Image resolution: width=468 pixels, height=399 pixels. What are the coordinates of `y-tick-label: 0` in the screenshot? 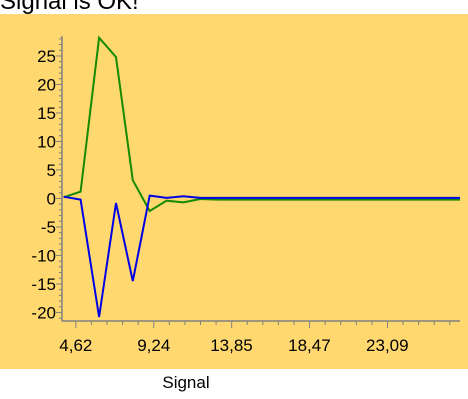 It's located at (51, 198).